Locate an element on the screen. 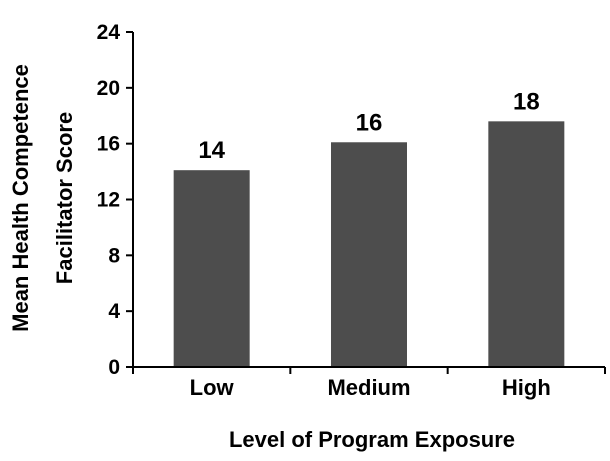  y-tick-label: 8 is located at coordinates (114, 255).